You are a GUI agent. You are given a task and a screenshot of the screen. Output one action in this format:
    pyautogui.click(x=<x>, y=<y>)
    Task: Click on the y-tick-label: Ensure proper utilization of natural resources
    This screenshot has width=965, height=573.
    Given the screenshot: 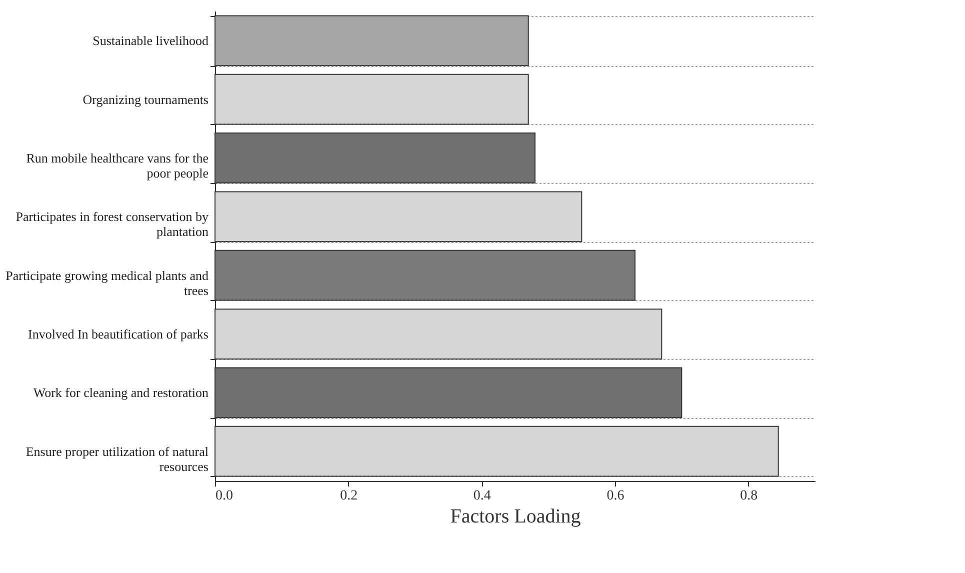 What is the action you would take?
    pyautogui.click(x=117, y=459)
    